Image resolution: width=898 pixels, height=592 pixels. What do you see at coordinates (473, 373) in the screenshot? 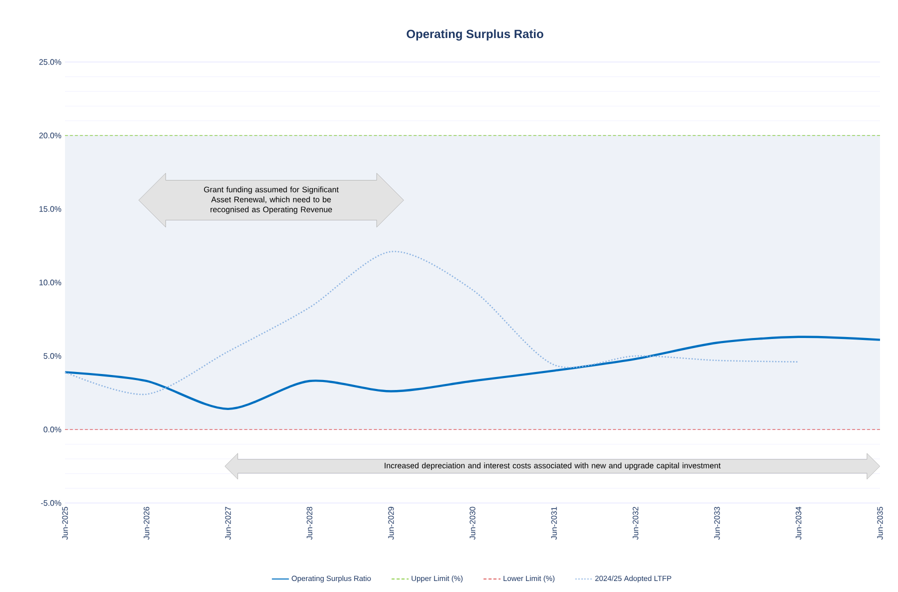
I see `line-series` at bounding box center [473, 373].